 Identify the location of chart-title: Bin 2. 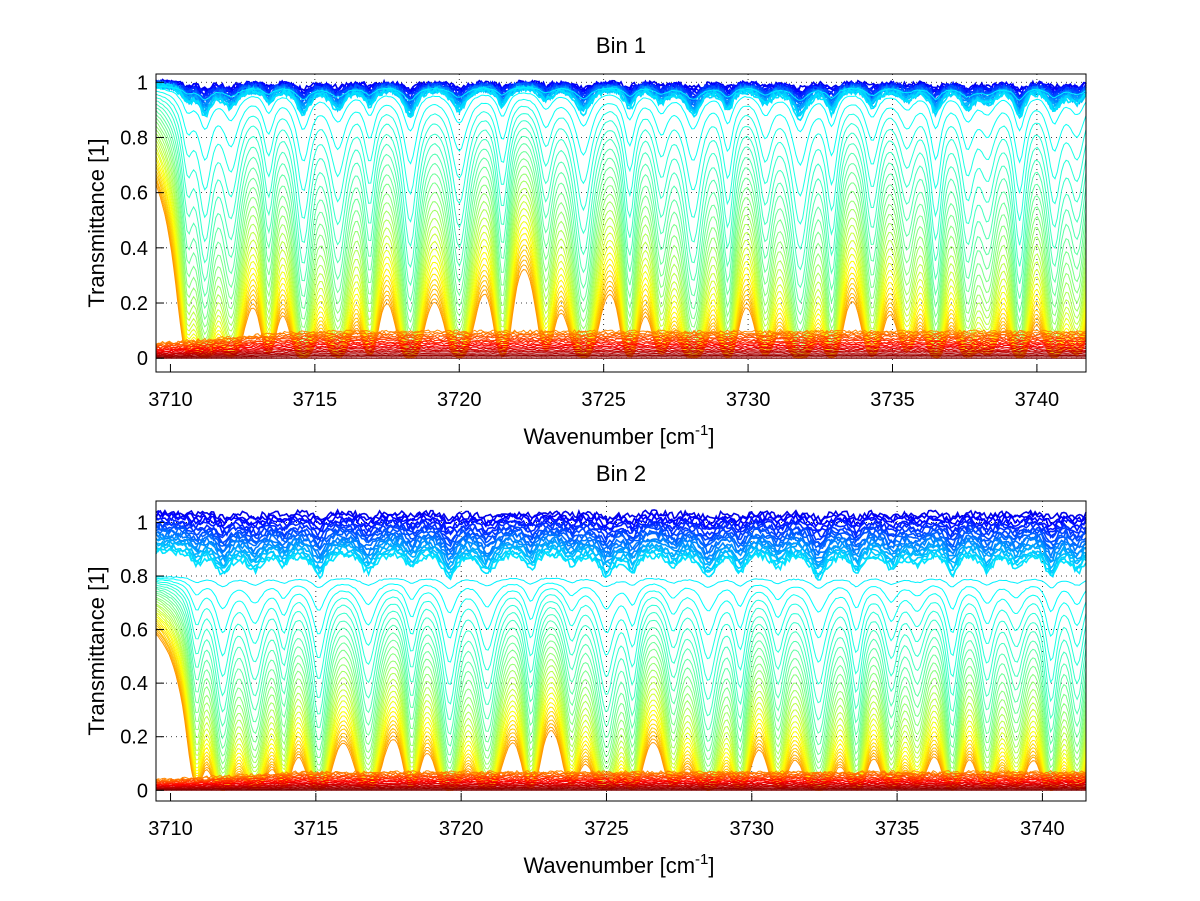
(621, 473).